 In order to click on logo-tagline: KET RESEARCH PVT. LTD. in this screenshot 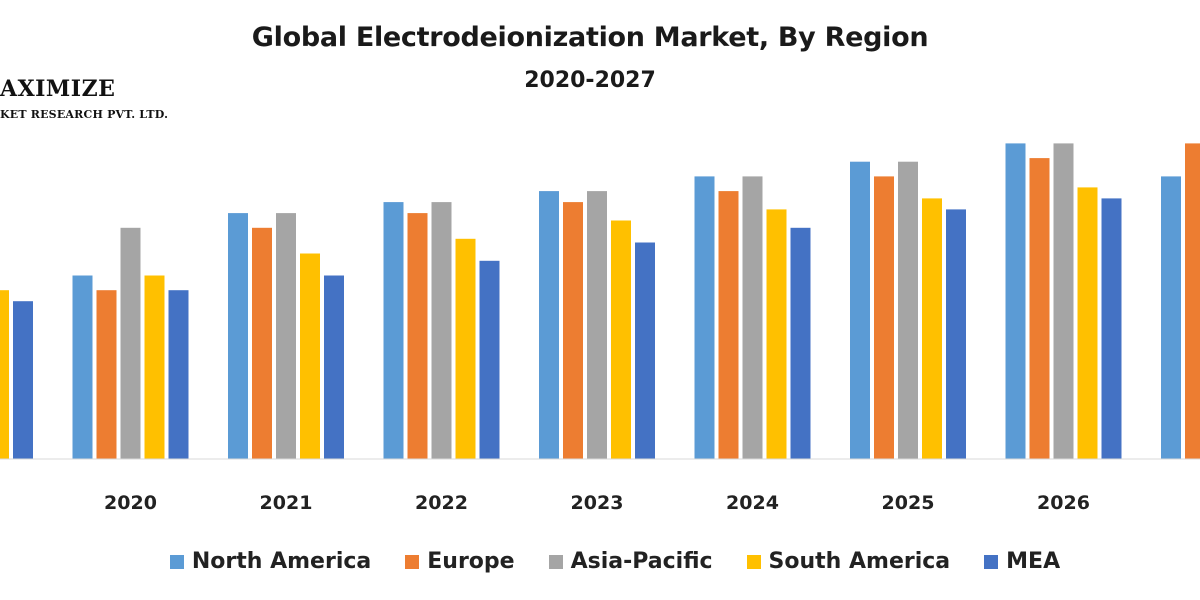, I will do `click(84, 114)`.